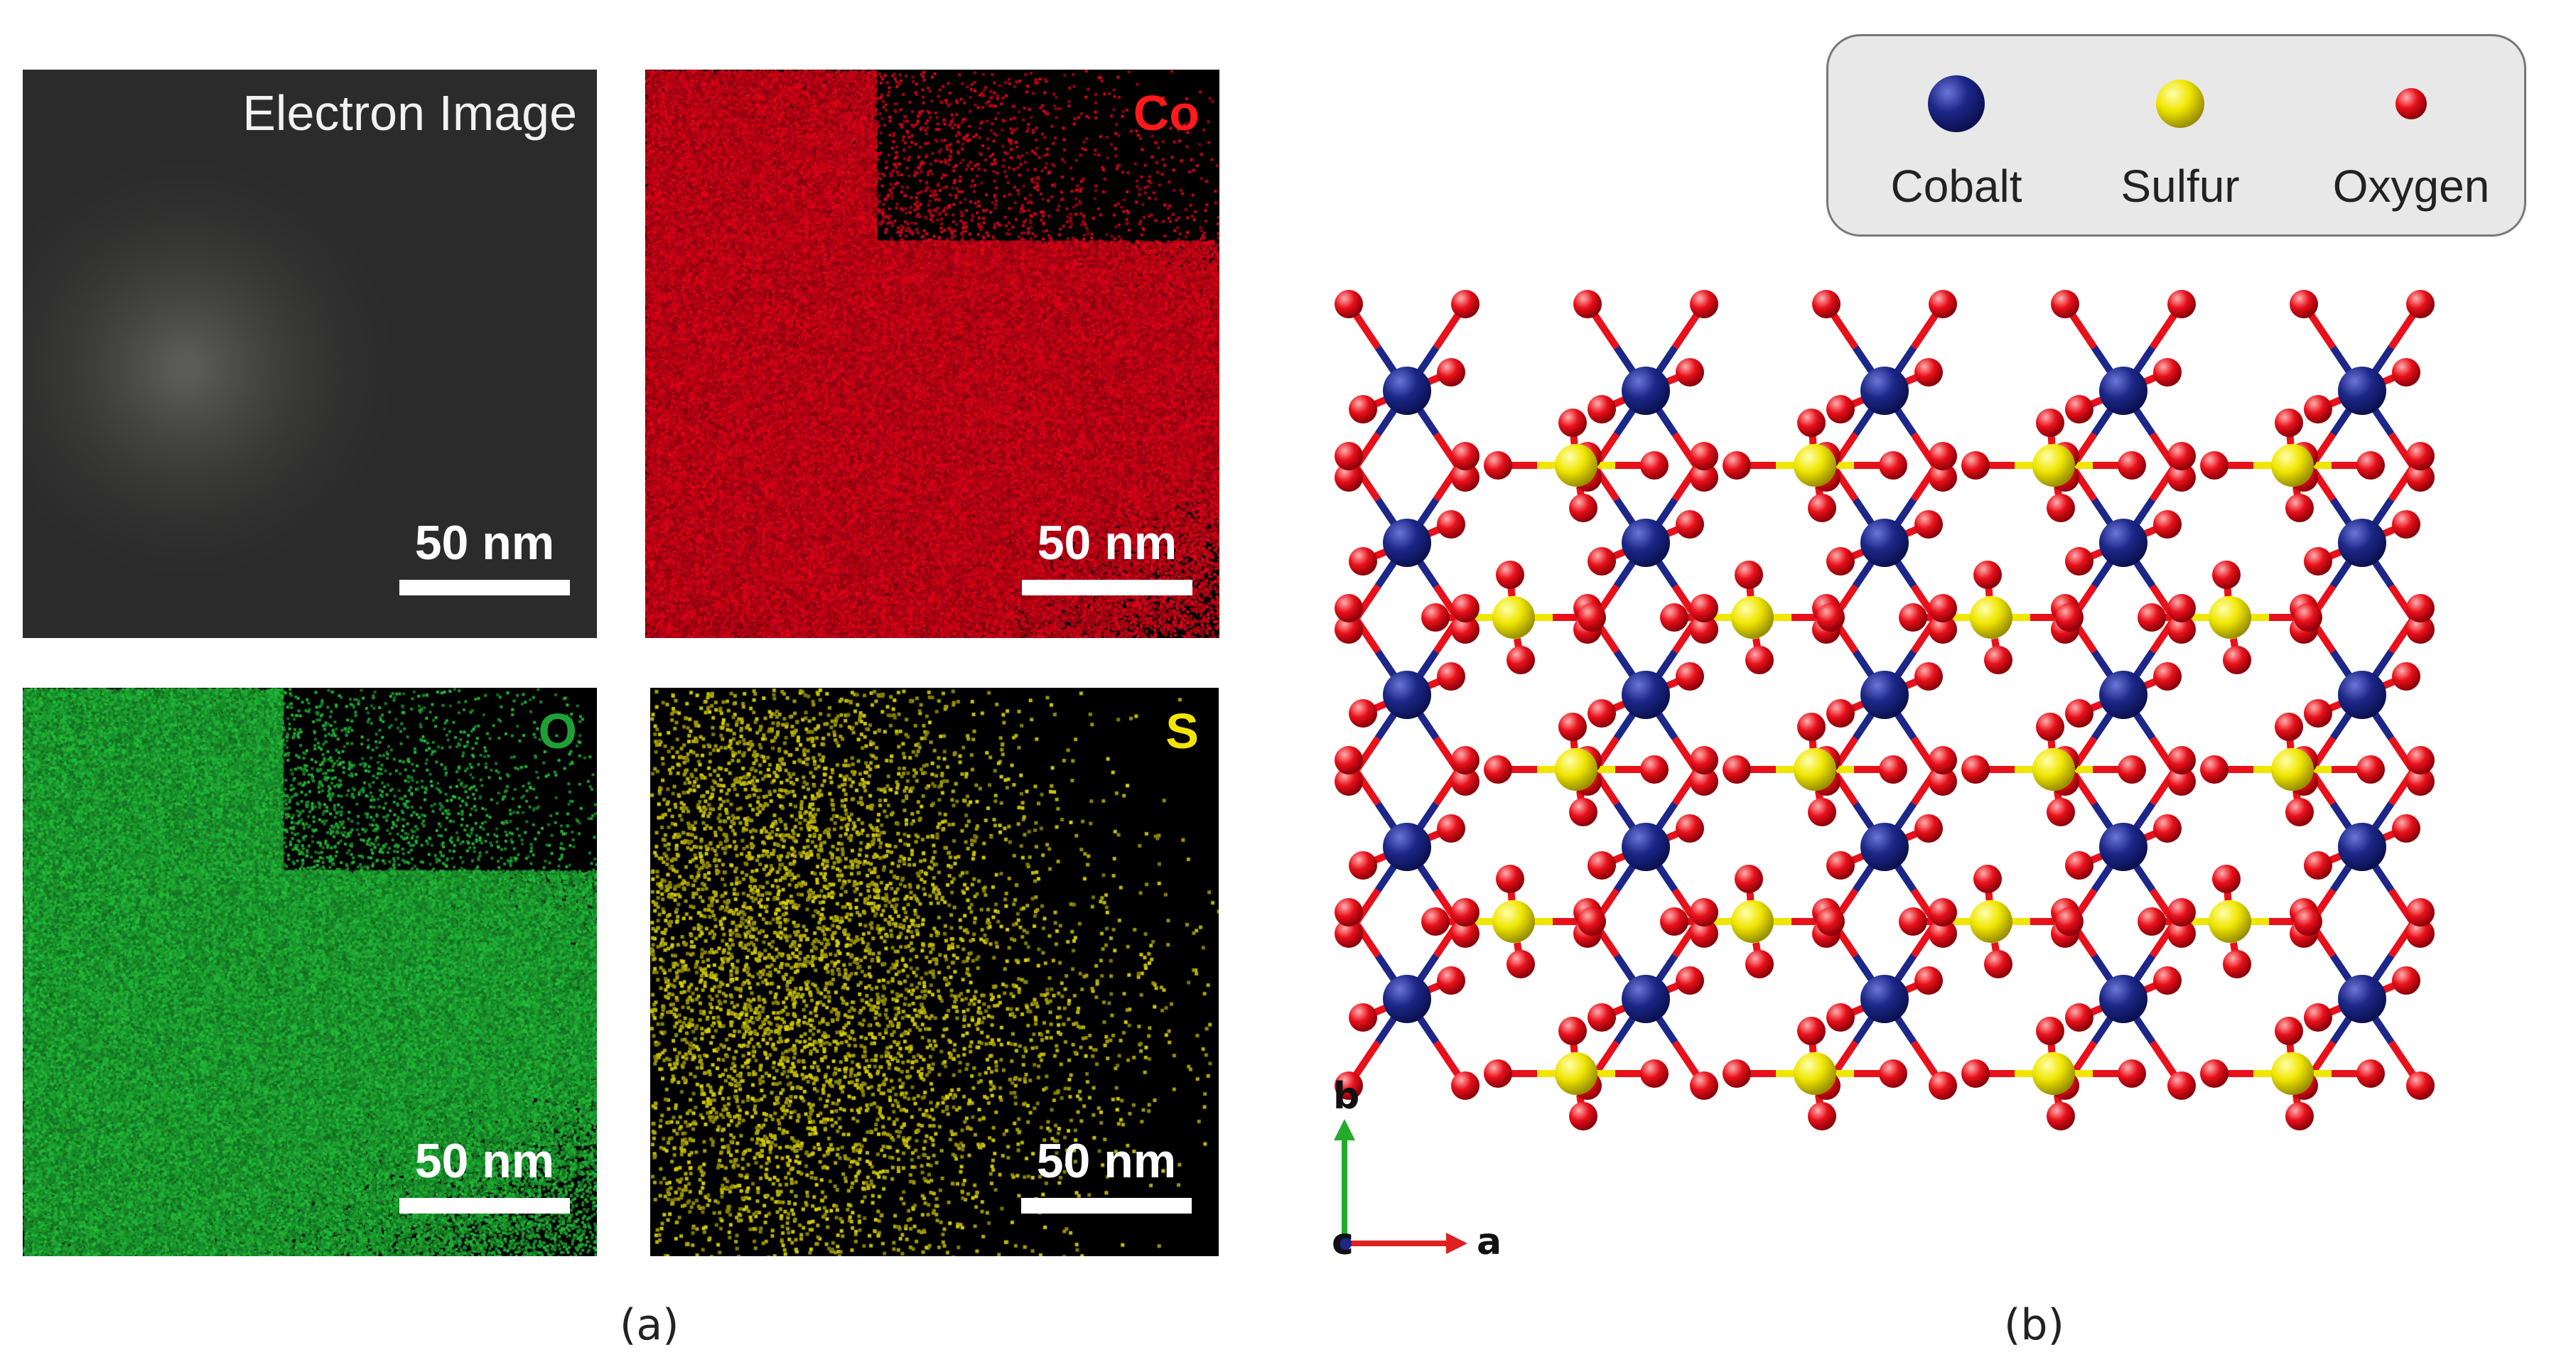 The width and height of the screenshot is (2576, 1372). I want to click on electron-image-panel: Electron Image 50 nm, so click(310, 354).